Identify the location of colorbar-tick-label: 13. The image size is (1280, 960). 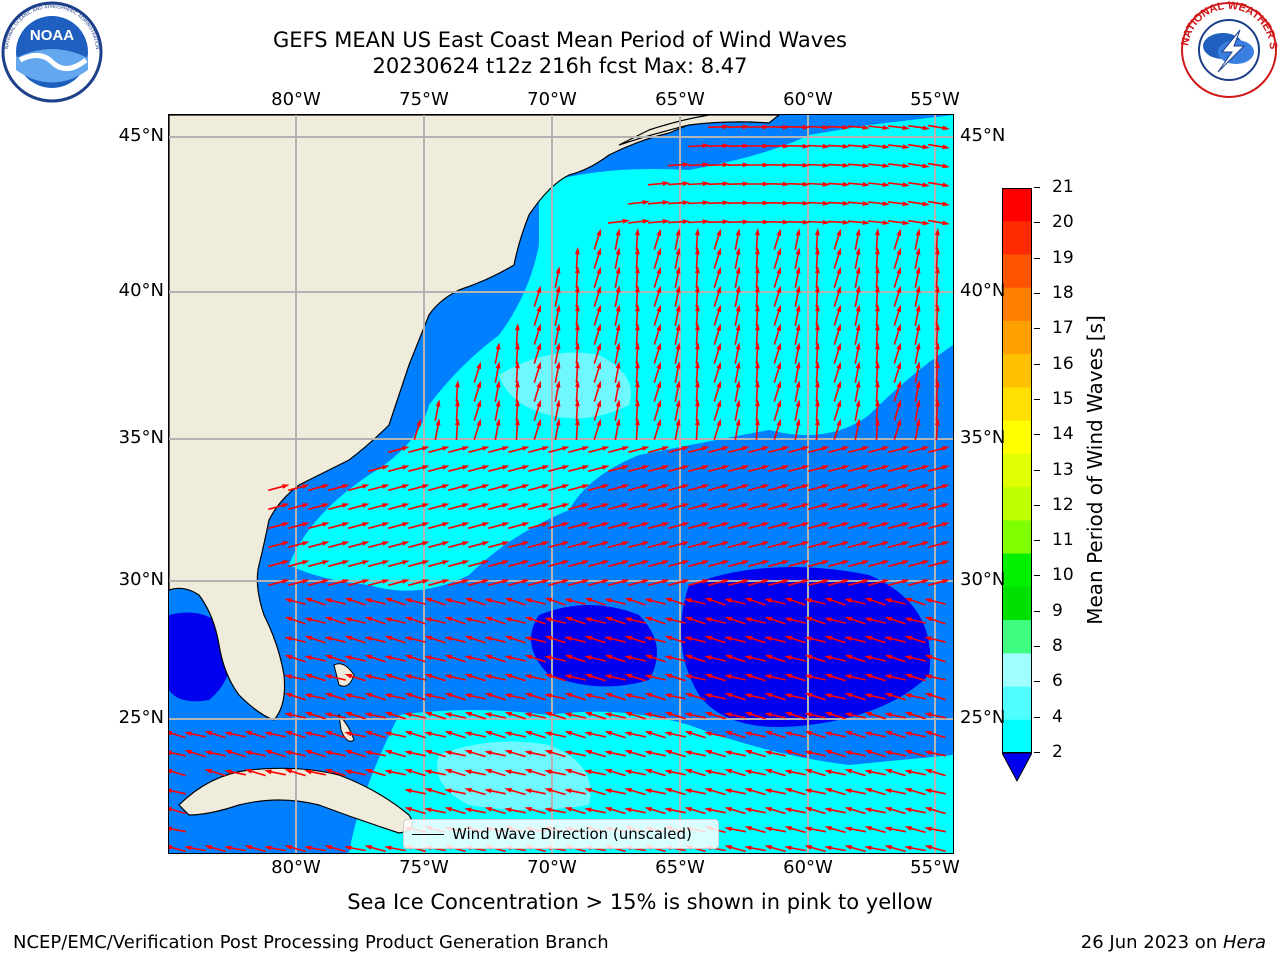
(1063, 469).